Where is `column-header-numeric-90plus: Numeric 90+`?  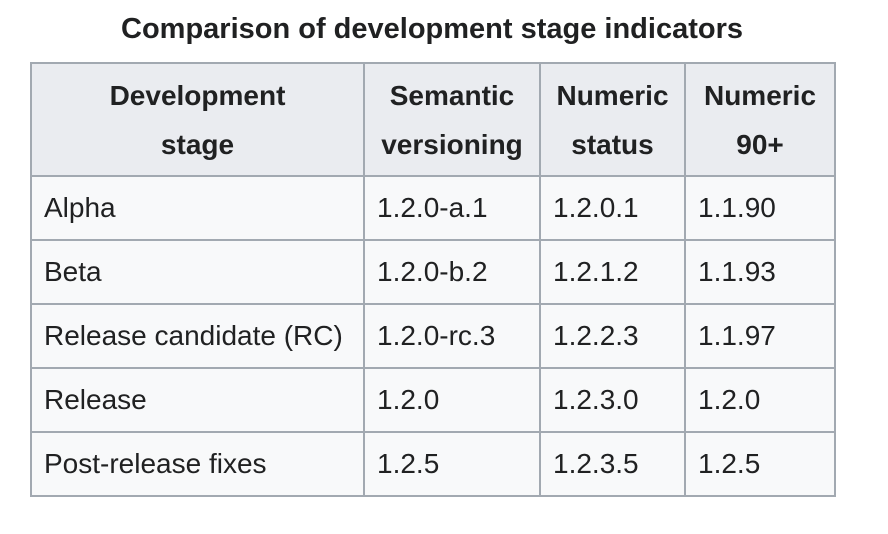
column-header-numeric-90plus: Numeric 90+ is located at coordinates (760, 119).